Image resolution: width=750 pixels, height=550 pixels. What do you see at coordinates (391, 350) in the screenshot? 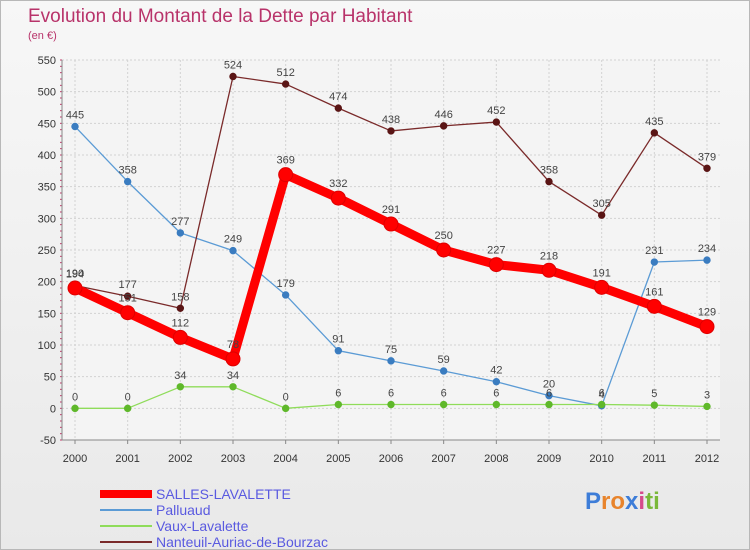
I see `data-label: 75` at bounding box center [391, 350].